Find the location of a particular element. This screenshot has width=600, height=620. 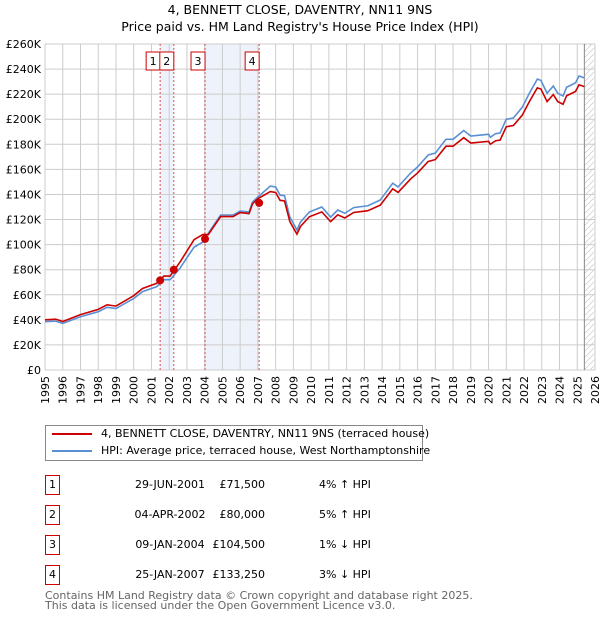

x-tick-label: 2006 is located at coordinates (240, 390).